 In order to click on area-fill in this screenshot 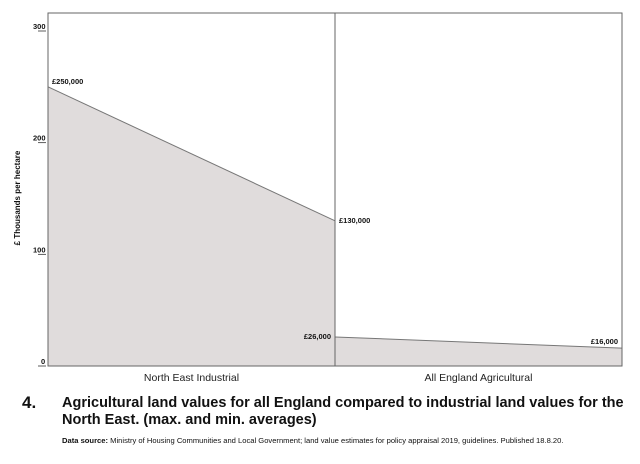, I will do `click(478, 351)`.